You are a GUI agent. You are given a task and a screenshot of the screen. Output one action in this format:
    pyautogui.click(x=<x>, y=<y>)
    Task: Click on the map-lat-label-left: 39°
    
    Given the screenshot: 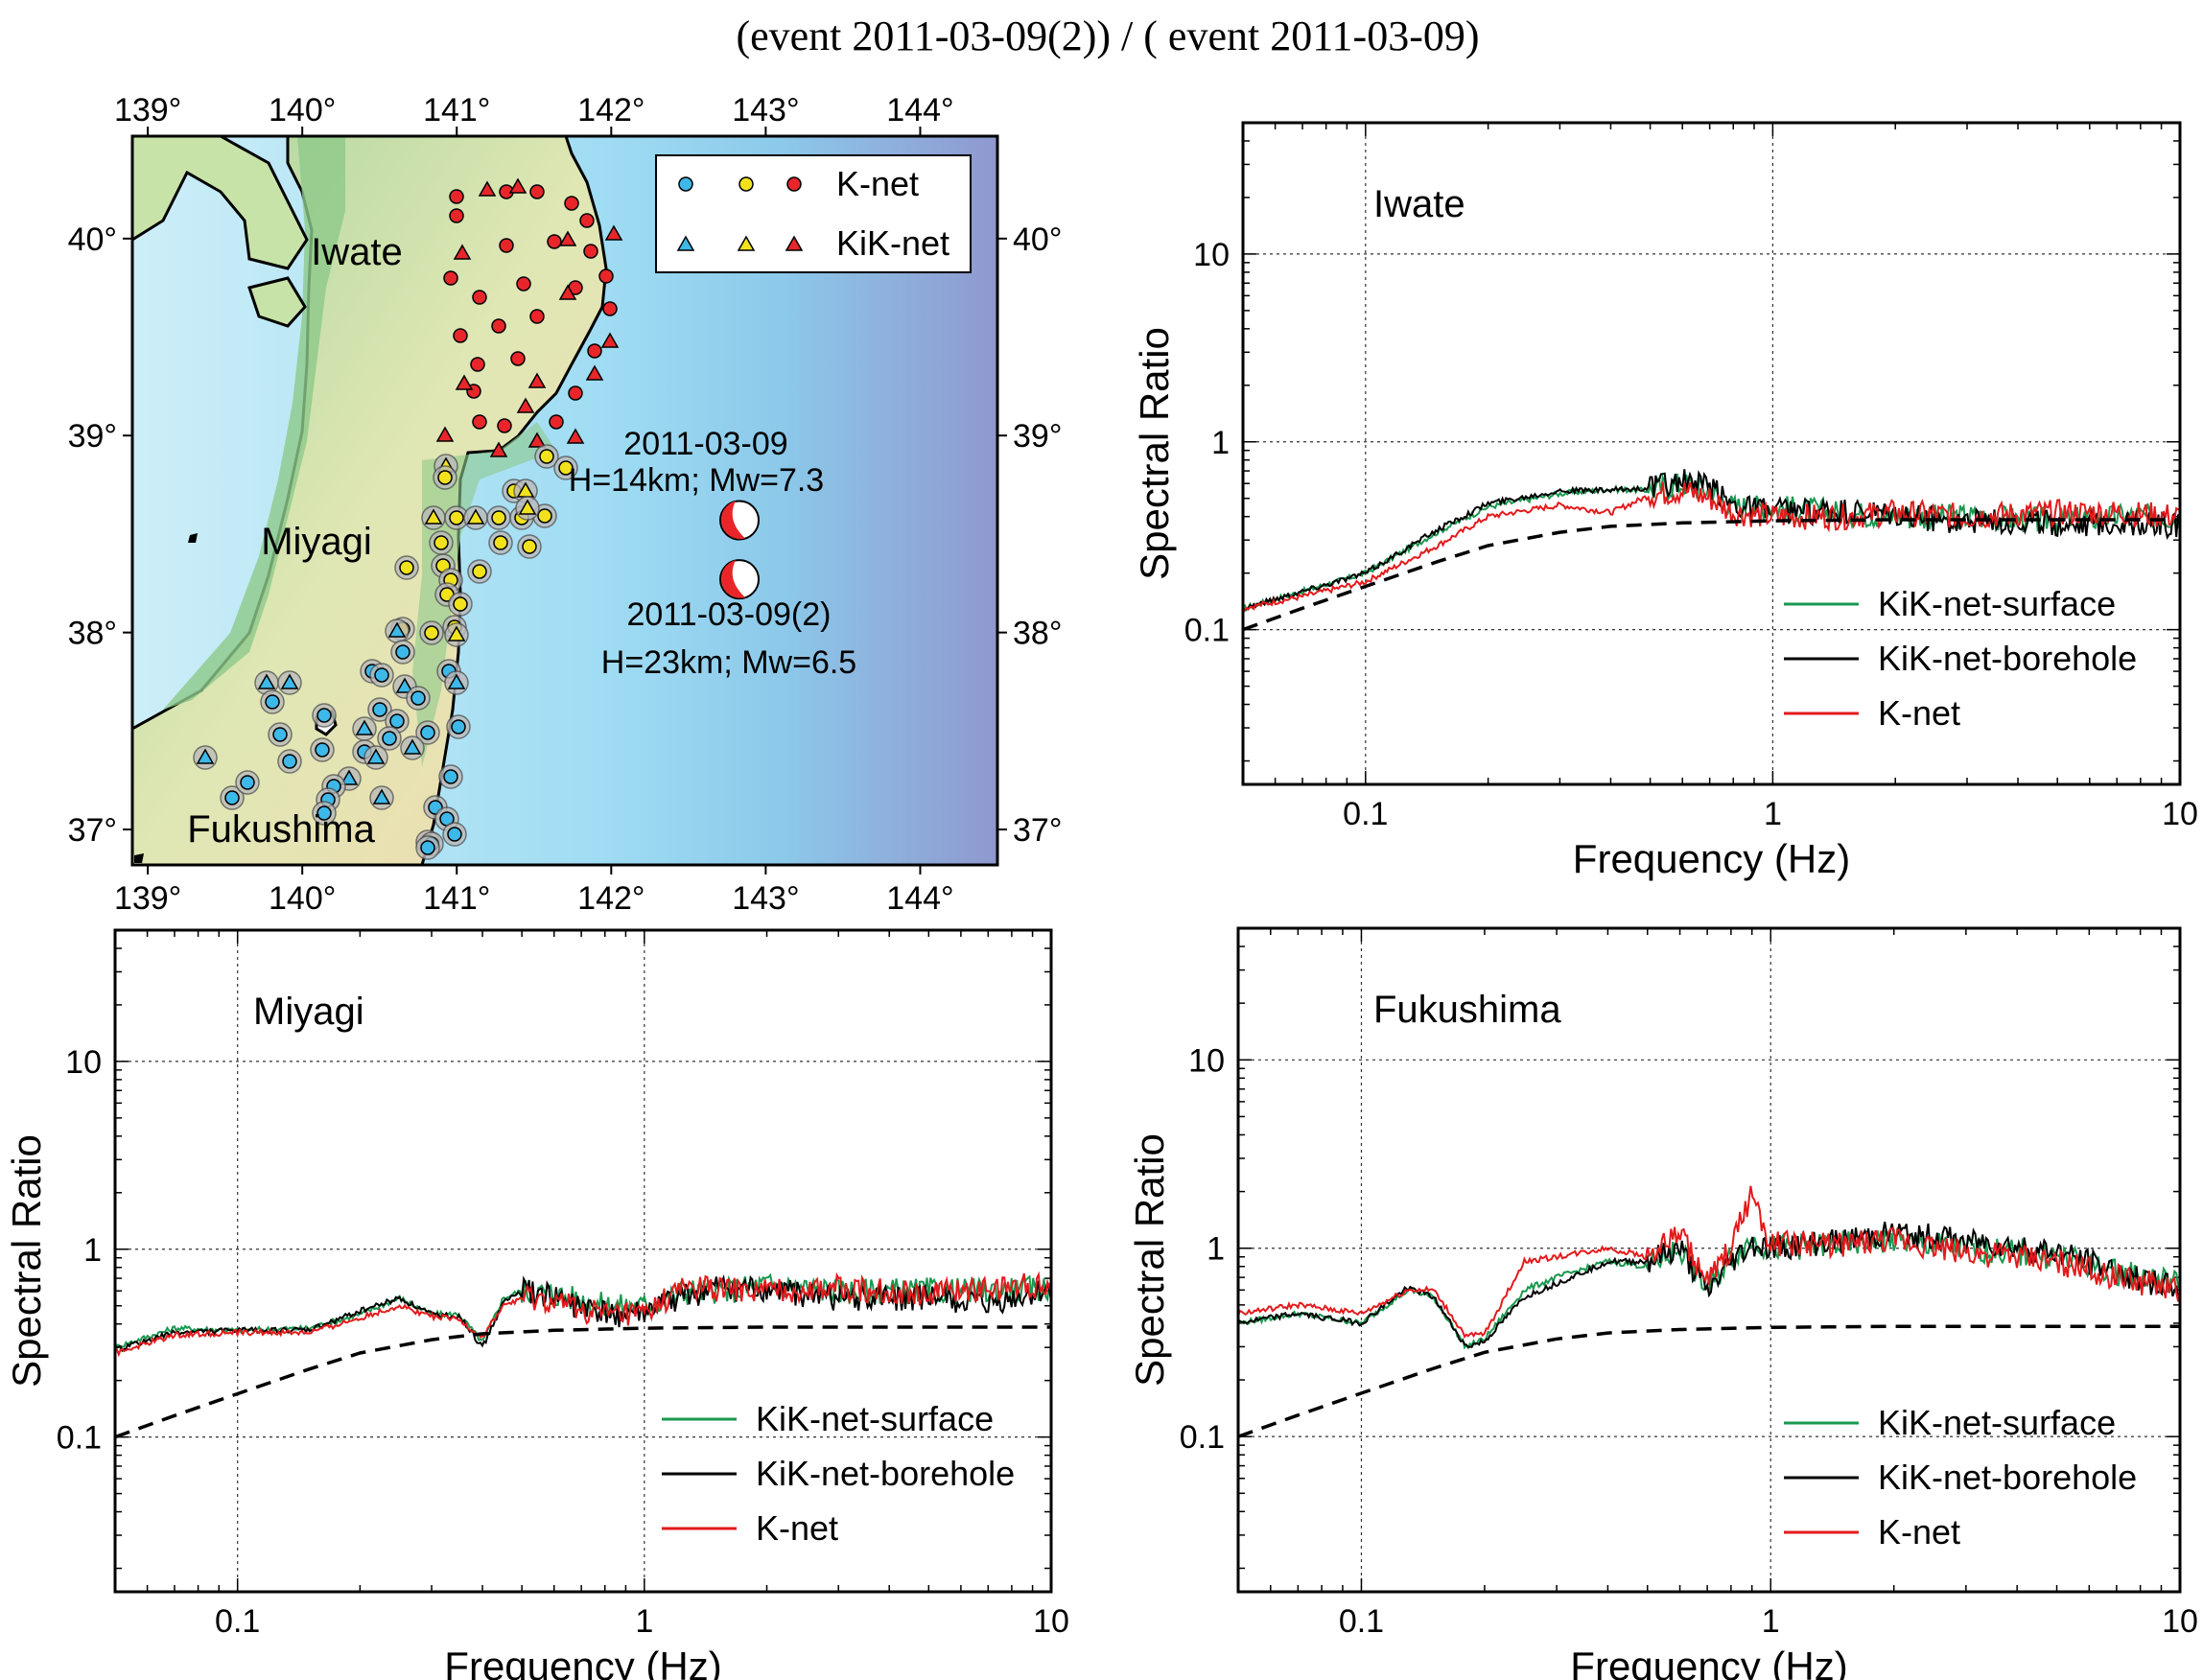 What is the action you would take?
    pyautogui.click(x=92, y=437)
    